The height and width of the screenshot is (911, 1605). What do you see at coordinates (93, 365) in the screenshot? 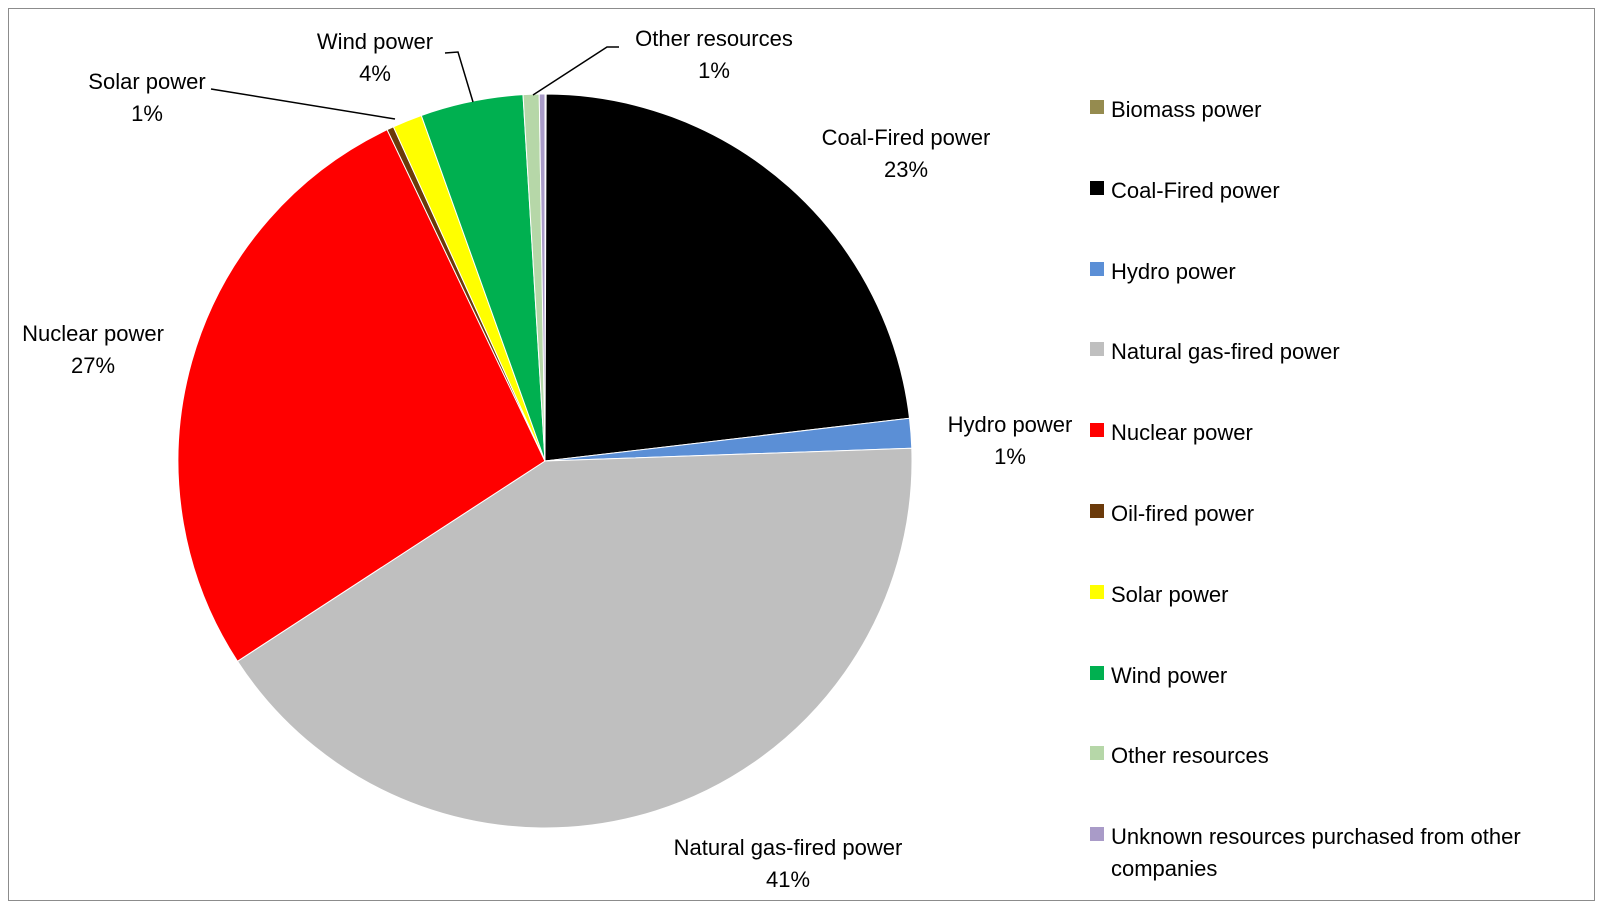
I see `slice-label-nuclear-power-percent: 27%` at bounding box center [93, 365].